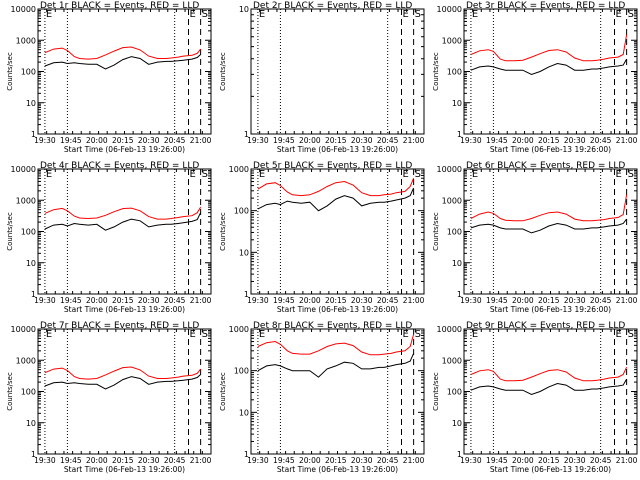 The width and height of the screenshot is (640, 480). I want to click on panel-title: Det 2r BLACK = Events, RED = LLD, so click(332, 6).